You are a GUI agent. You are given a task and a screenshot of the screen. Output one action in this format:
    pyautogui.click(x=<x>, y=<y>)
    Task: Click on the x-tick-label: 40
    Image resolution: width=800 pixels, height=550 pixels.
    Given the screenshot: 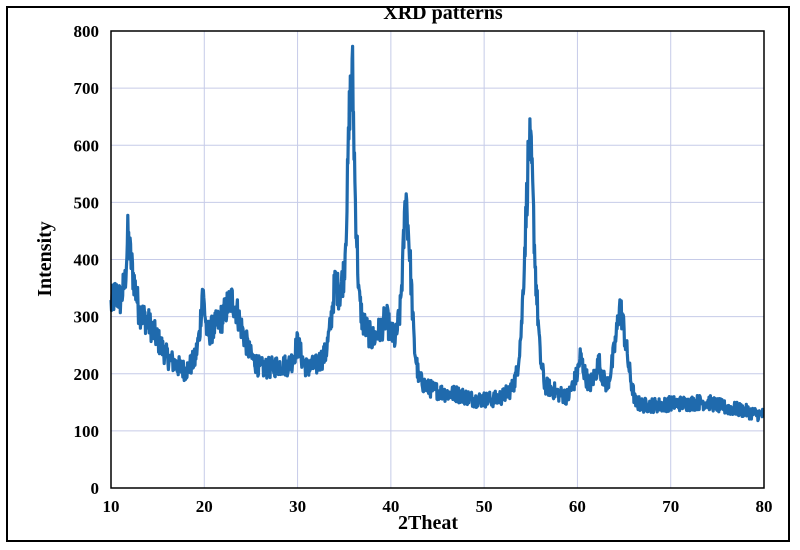 What is the action you would take?
    pyautogui.click(x=390, y=506)
    